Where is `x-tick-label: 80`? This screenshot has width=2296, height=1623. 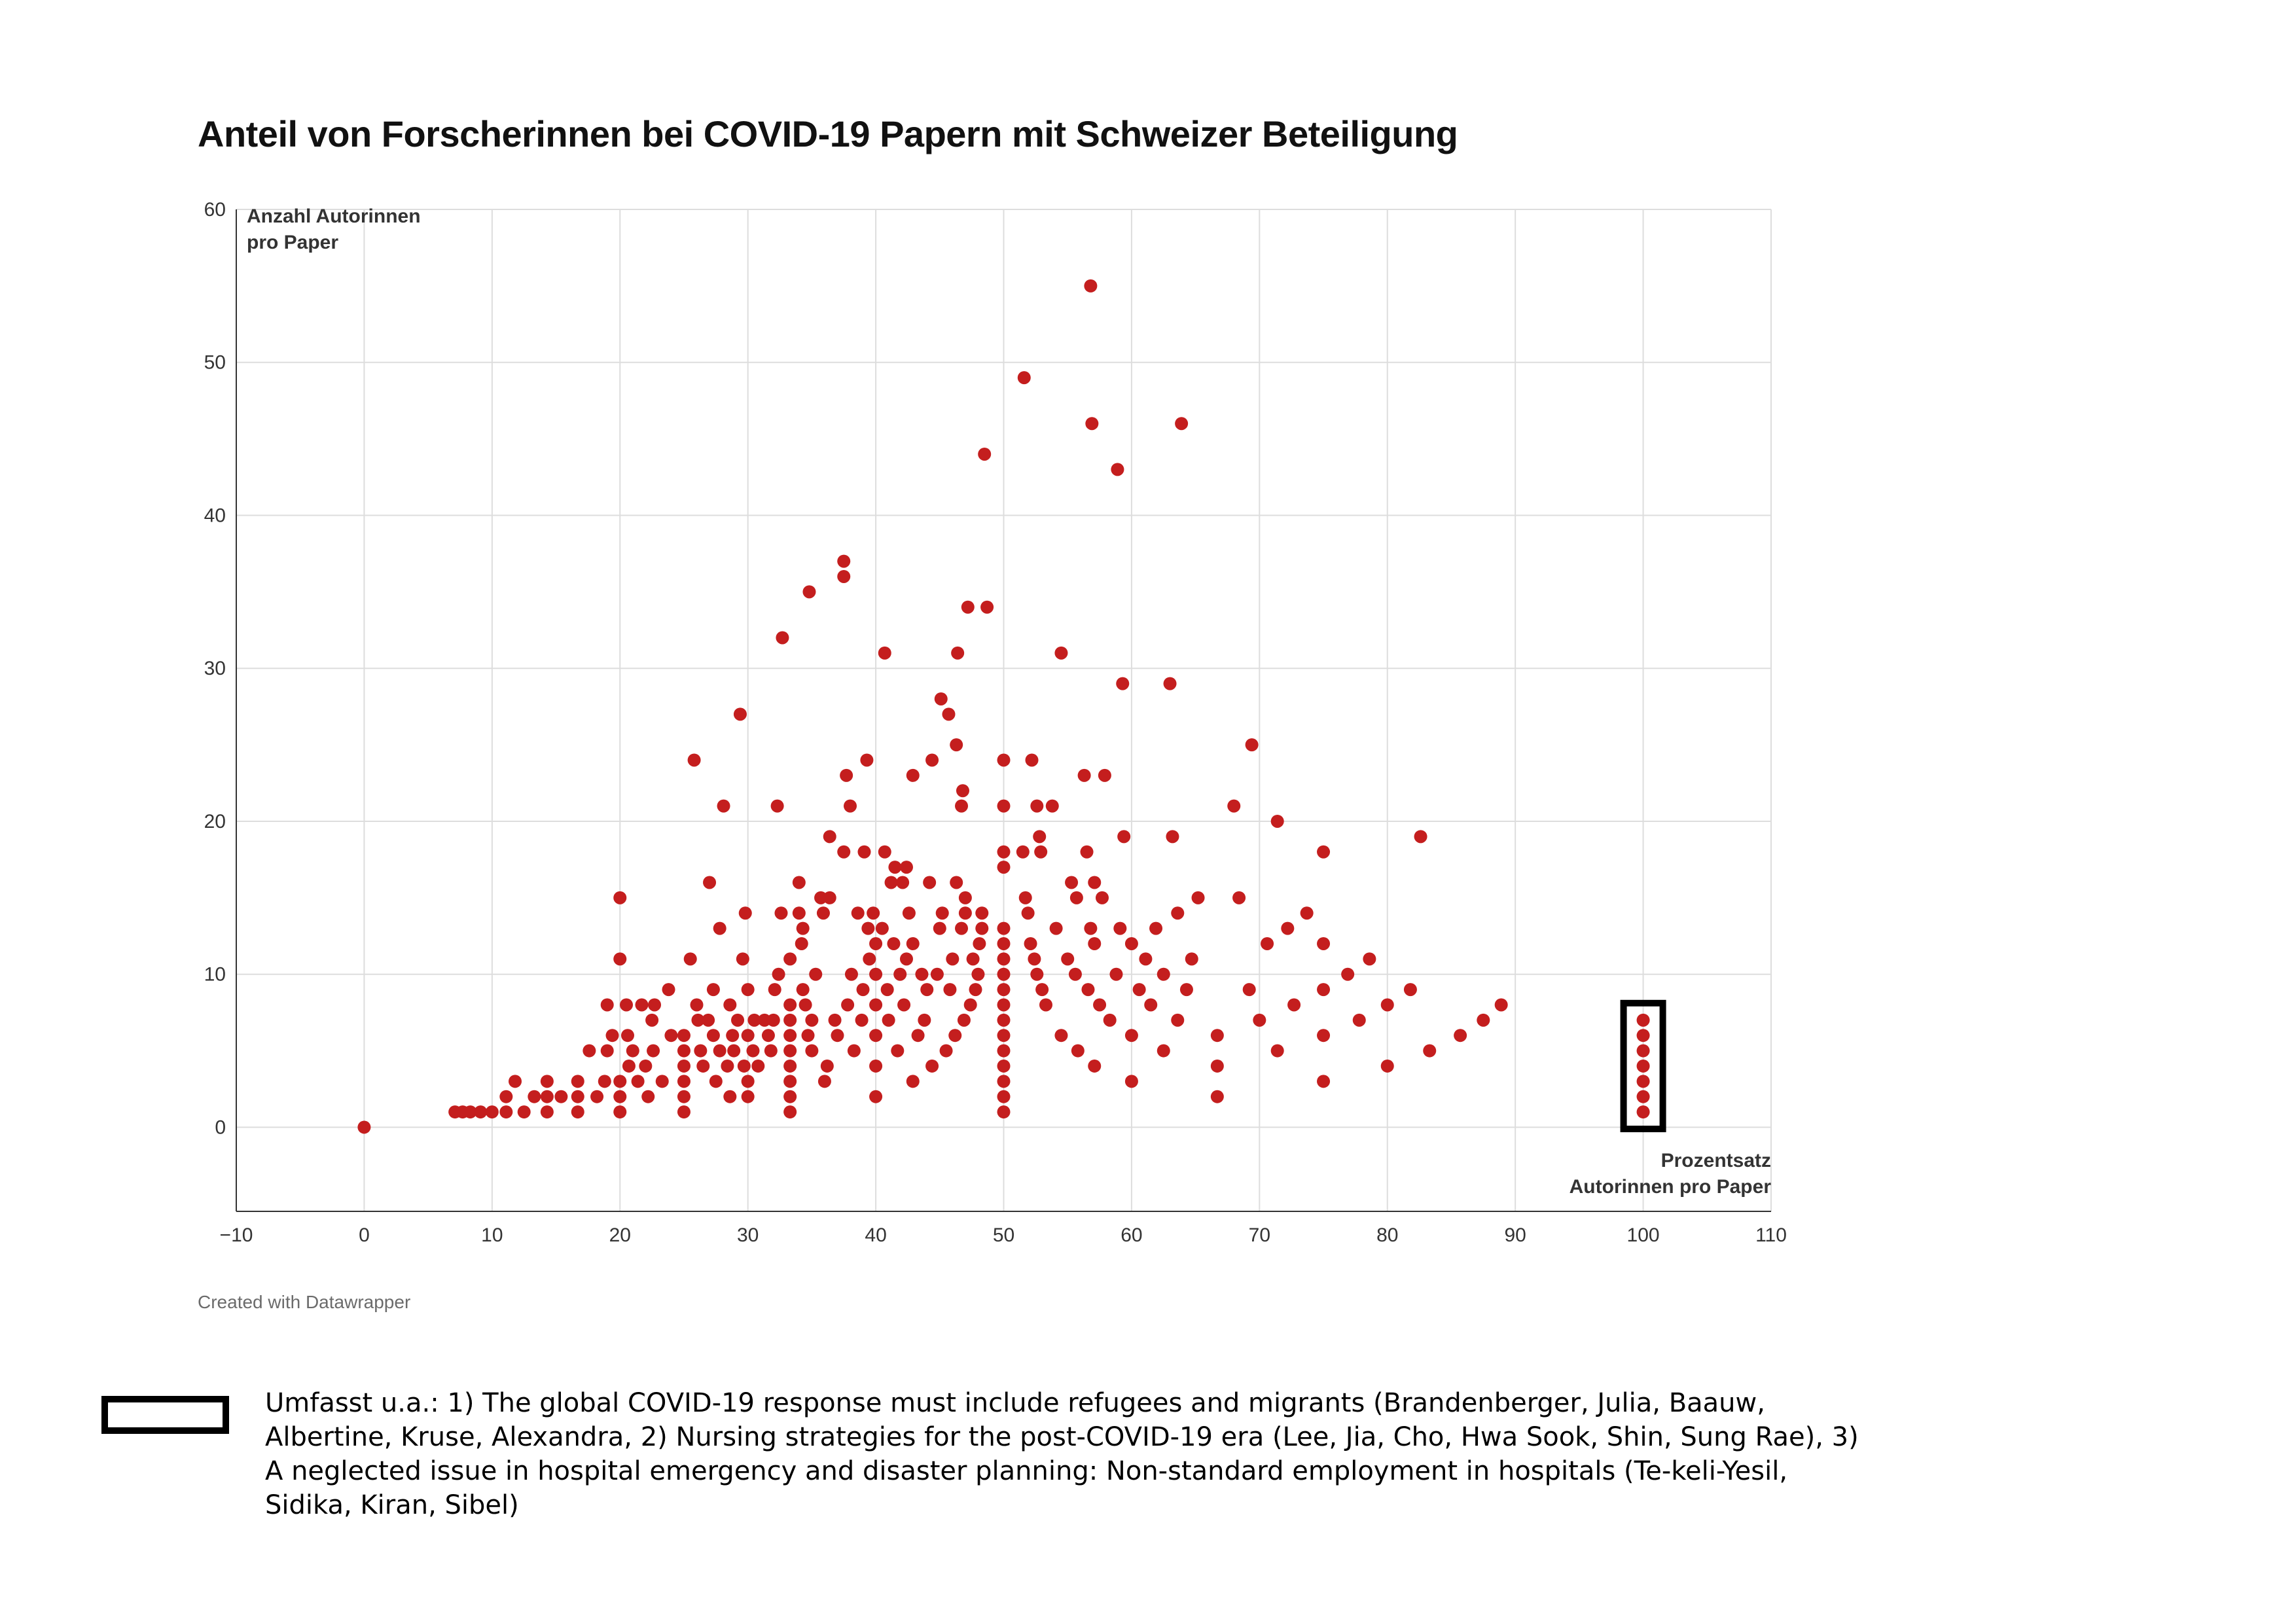
x-tick-label: 80 is located at coordinates (1387, 1235).